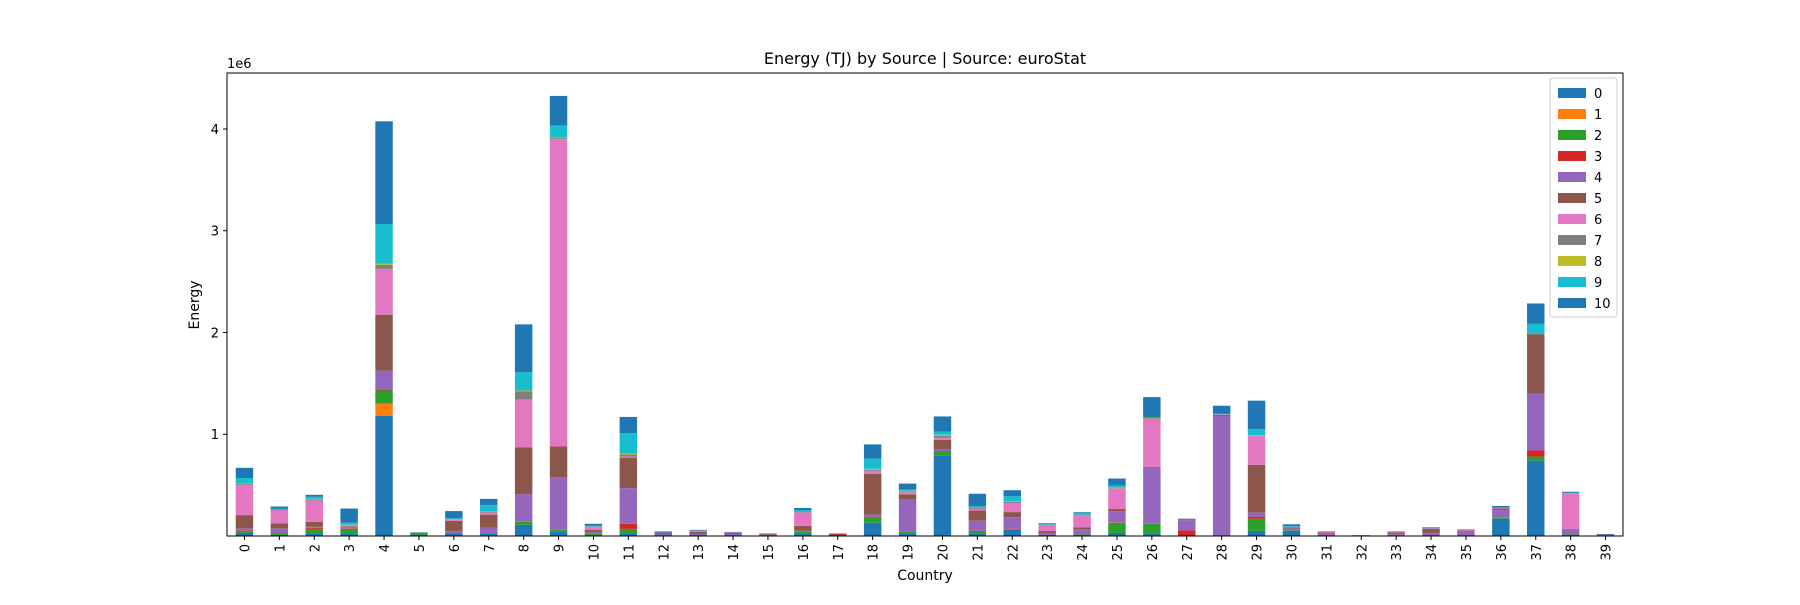  Describe the element at coordinates (804, 552) in the screenshot. I see `x-tick-label: 16` at that location.